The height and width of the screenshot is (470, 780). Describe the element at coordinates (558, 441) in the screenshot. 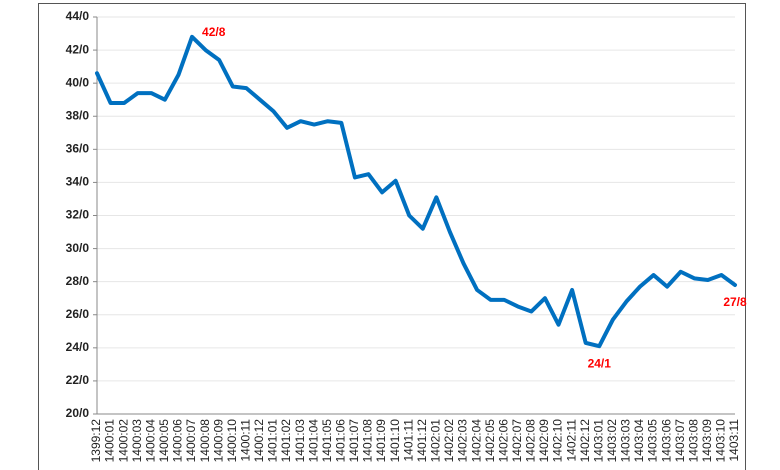

I see `x-tick-label: 1402:10` at that location.